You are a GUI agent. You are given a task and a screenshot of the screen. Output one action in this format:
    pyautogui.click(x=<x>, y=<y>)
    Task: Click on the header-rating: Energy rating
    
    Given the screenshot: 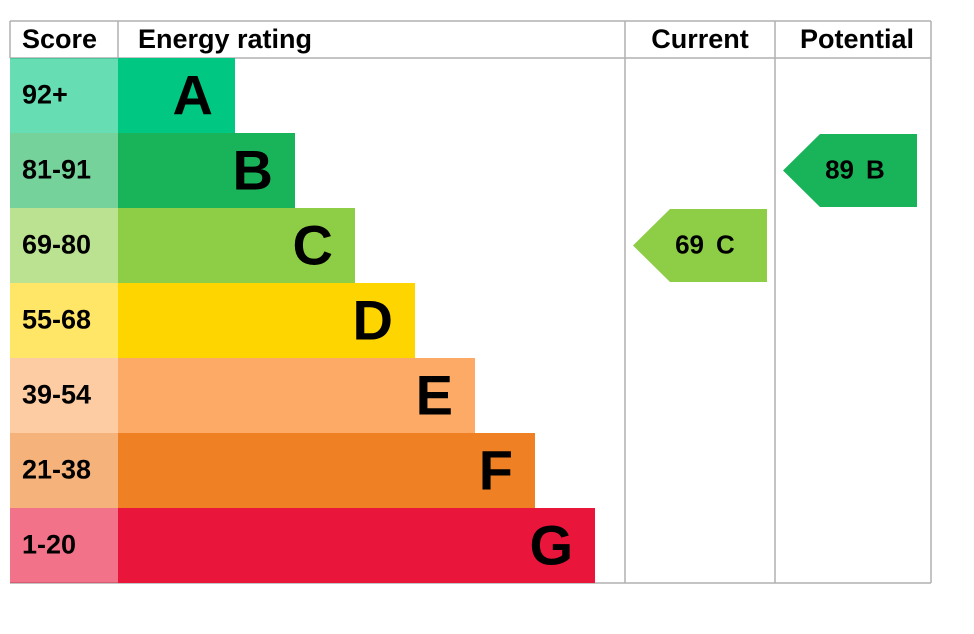 What is the action you would take?
    pyautogui.click(x=225, y=39)
    